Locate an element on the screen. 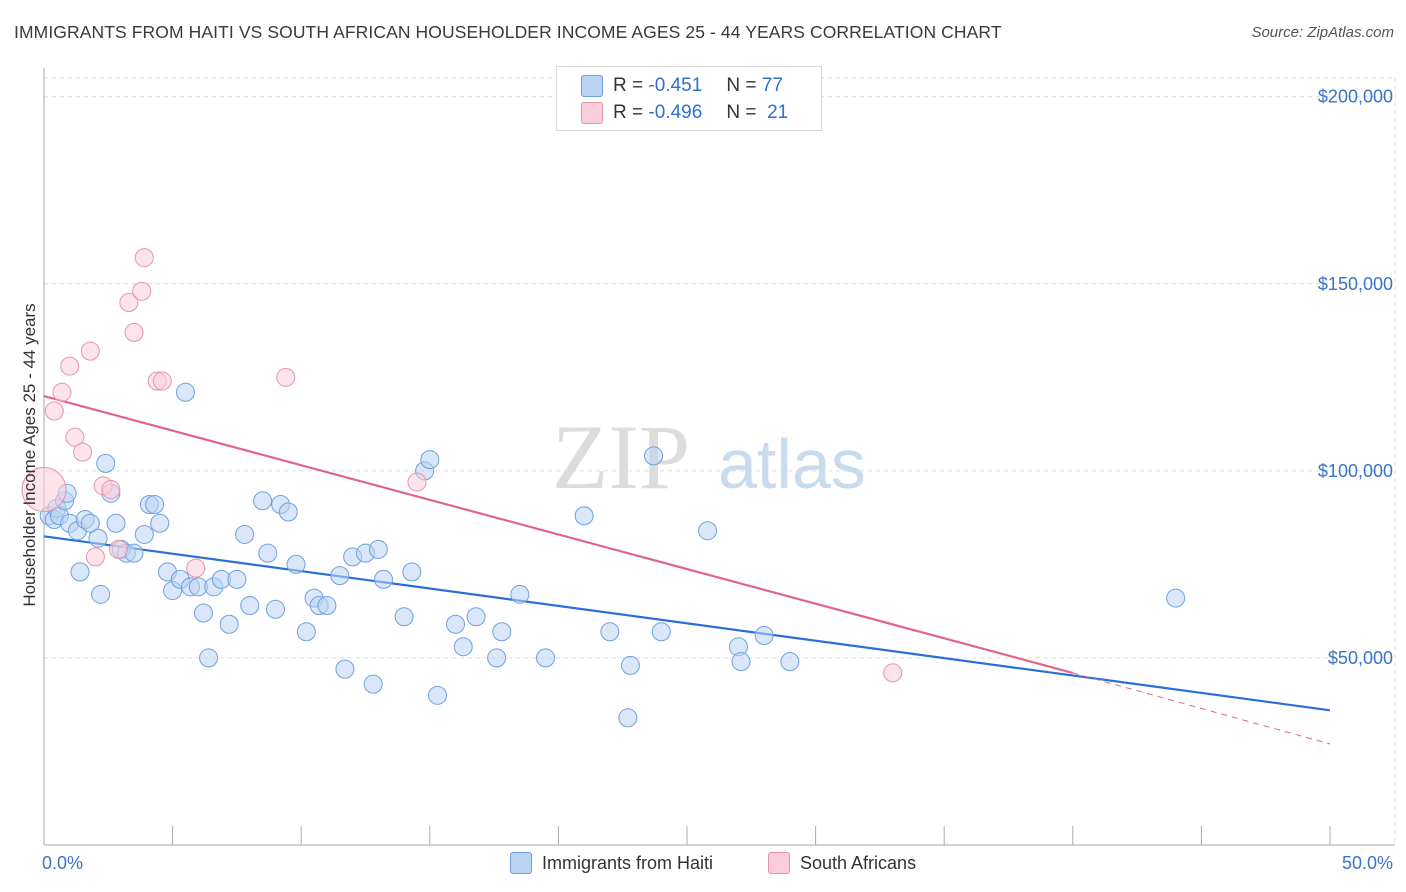 This screenshot has width=1406, height=892. legend-row-haiti: R = -0.451 N = 77 is located at coordinates (682, 86).